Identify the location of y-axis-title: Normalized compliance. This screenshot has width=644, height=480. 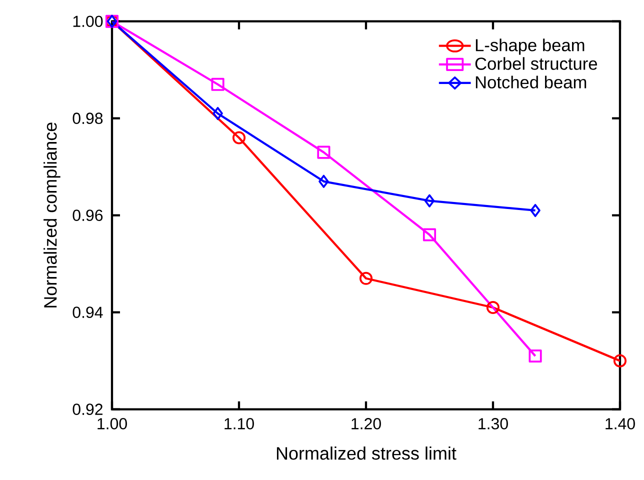
(52, 215).